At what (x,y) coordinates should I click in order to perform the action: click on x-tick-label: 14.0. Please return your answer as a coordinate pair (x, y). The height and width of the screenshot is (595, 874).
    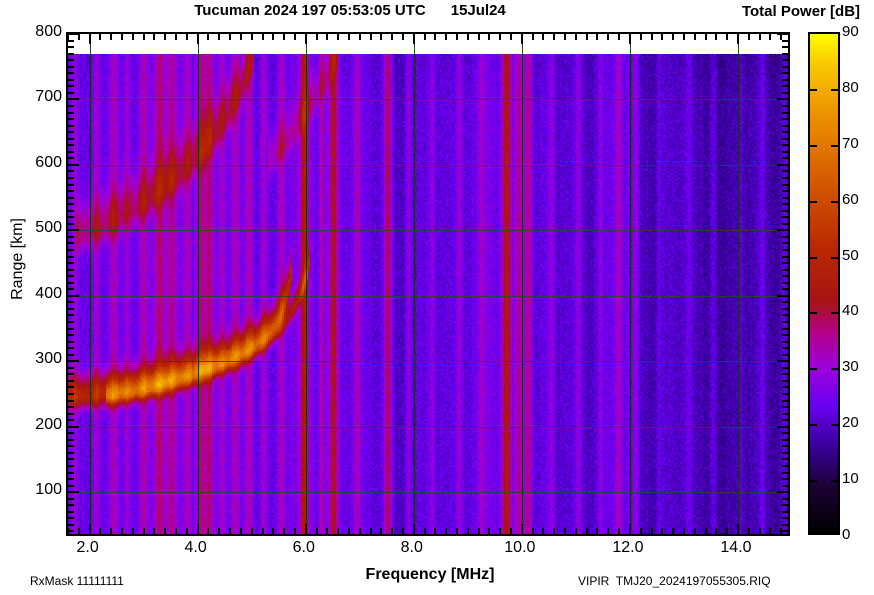
    Looking at the image, I should click on (736, 547).